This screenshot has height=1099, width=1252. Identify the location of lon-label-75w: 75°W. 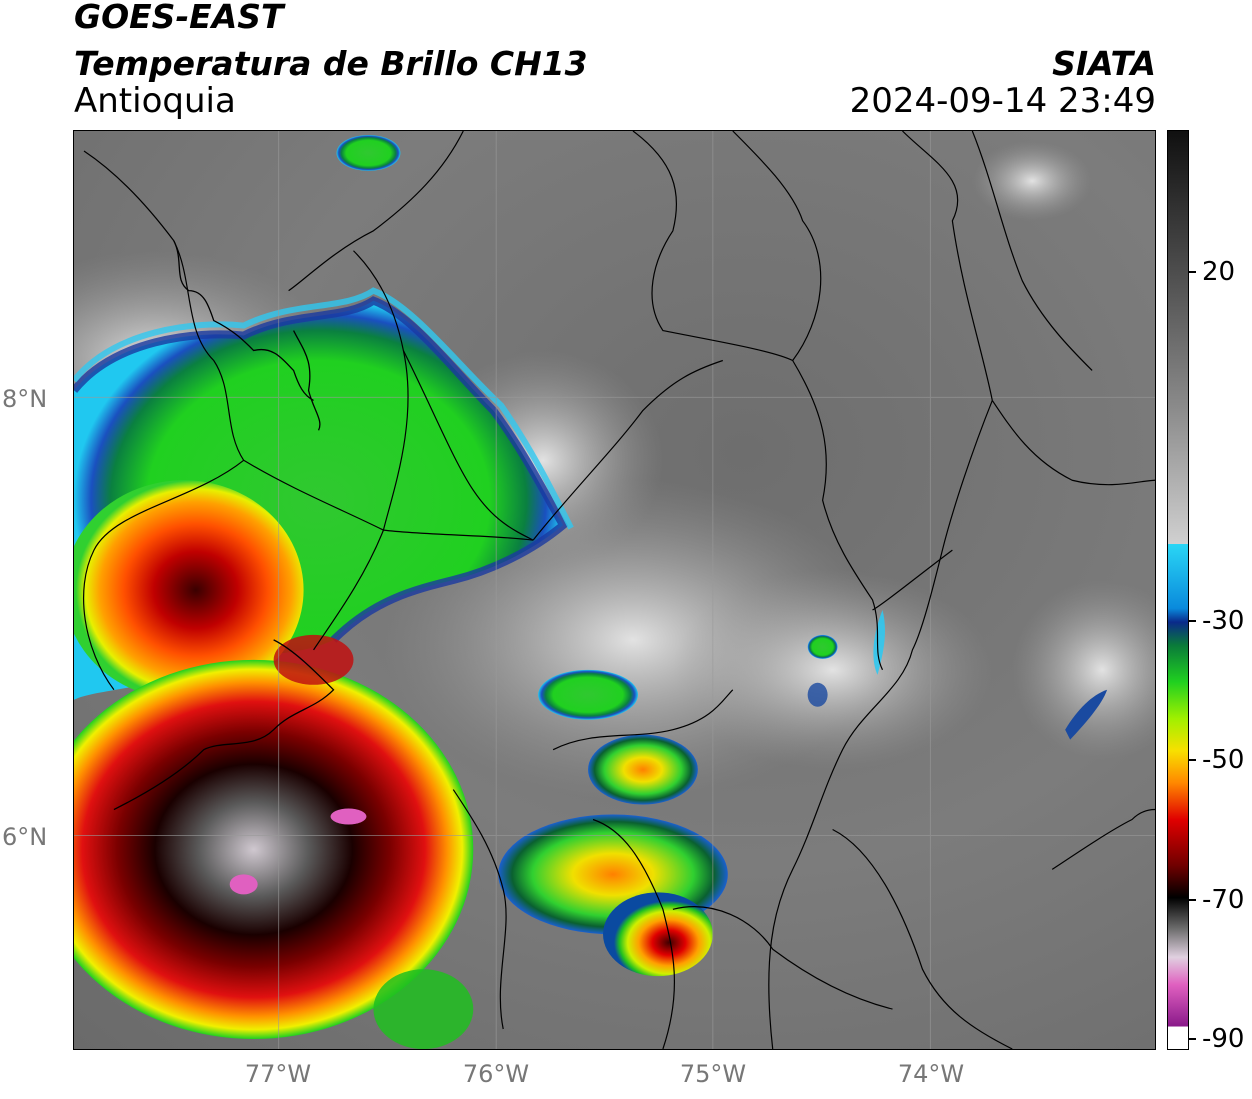
(713, 1074).